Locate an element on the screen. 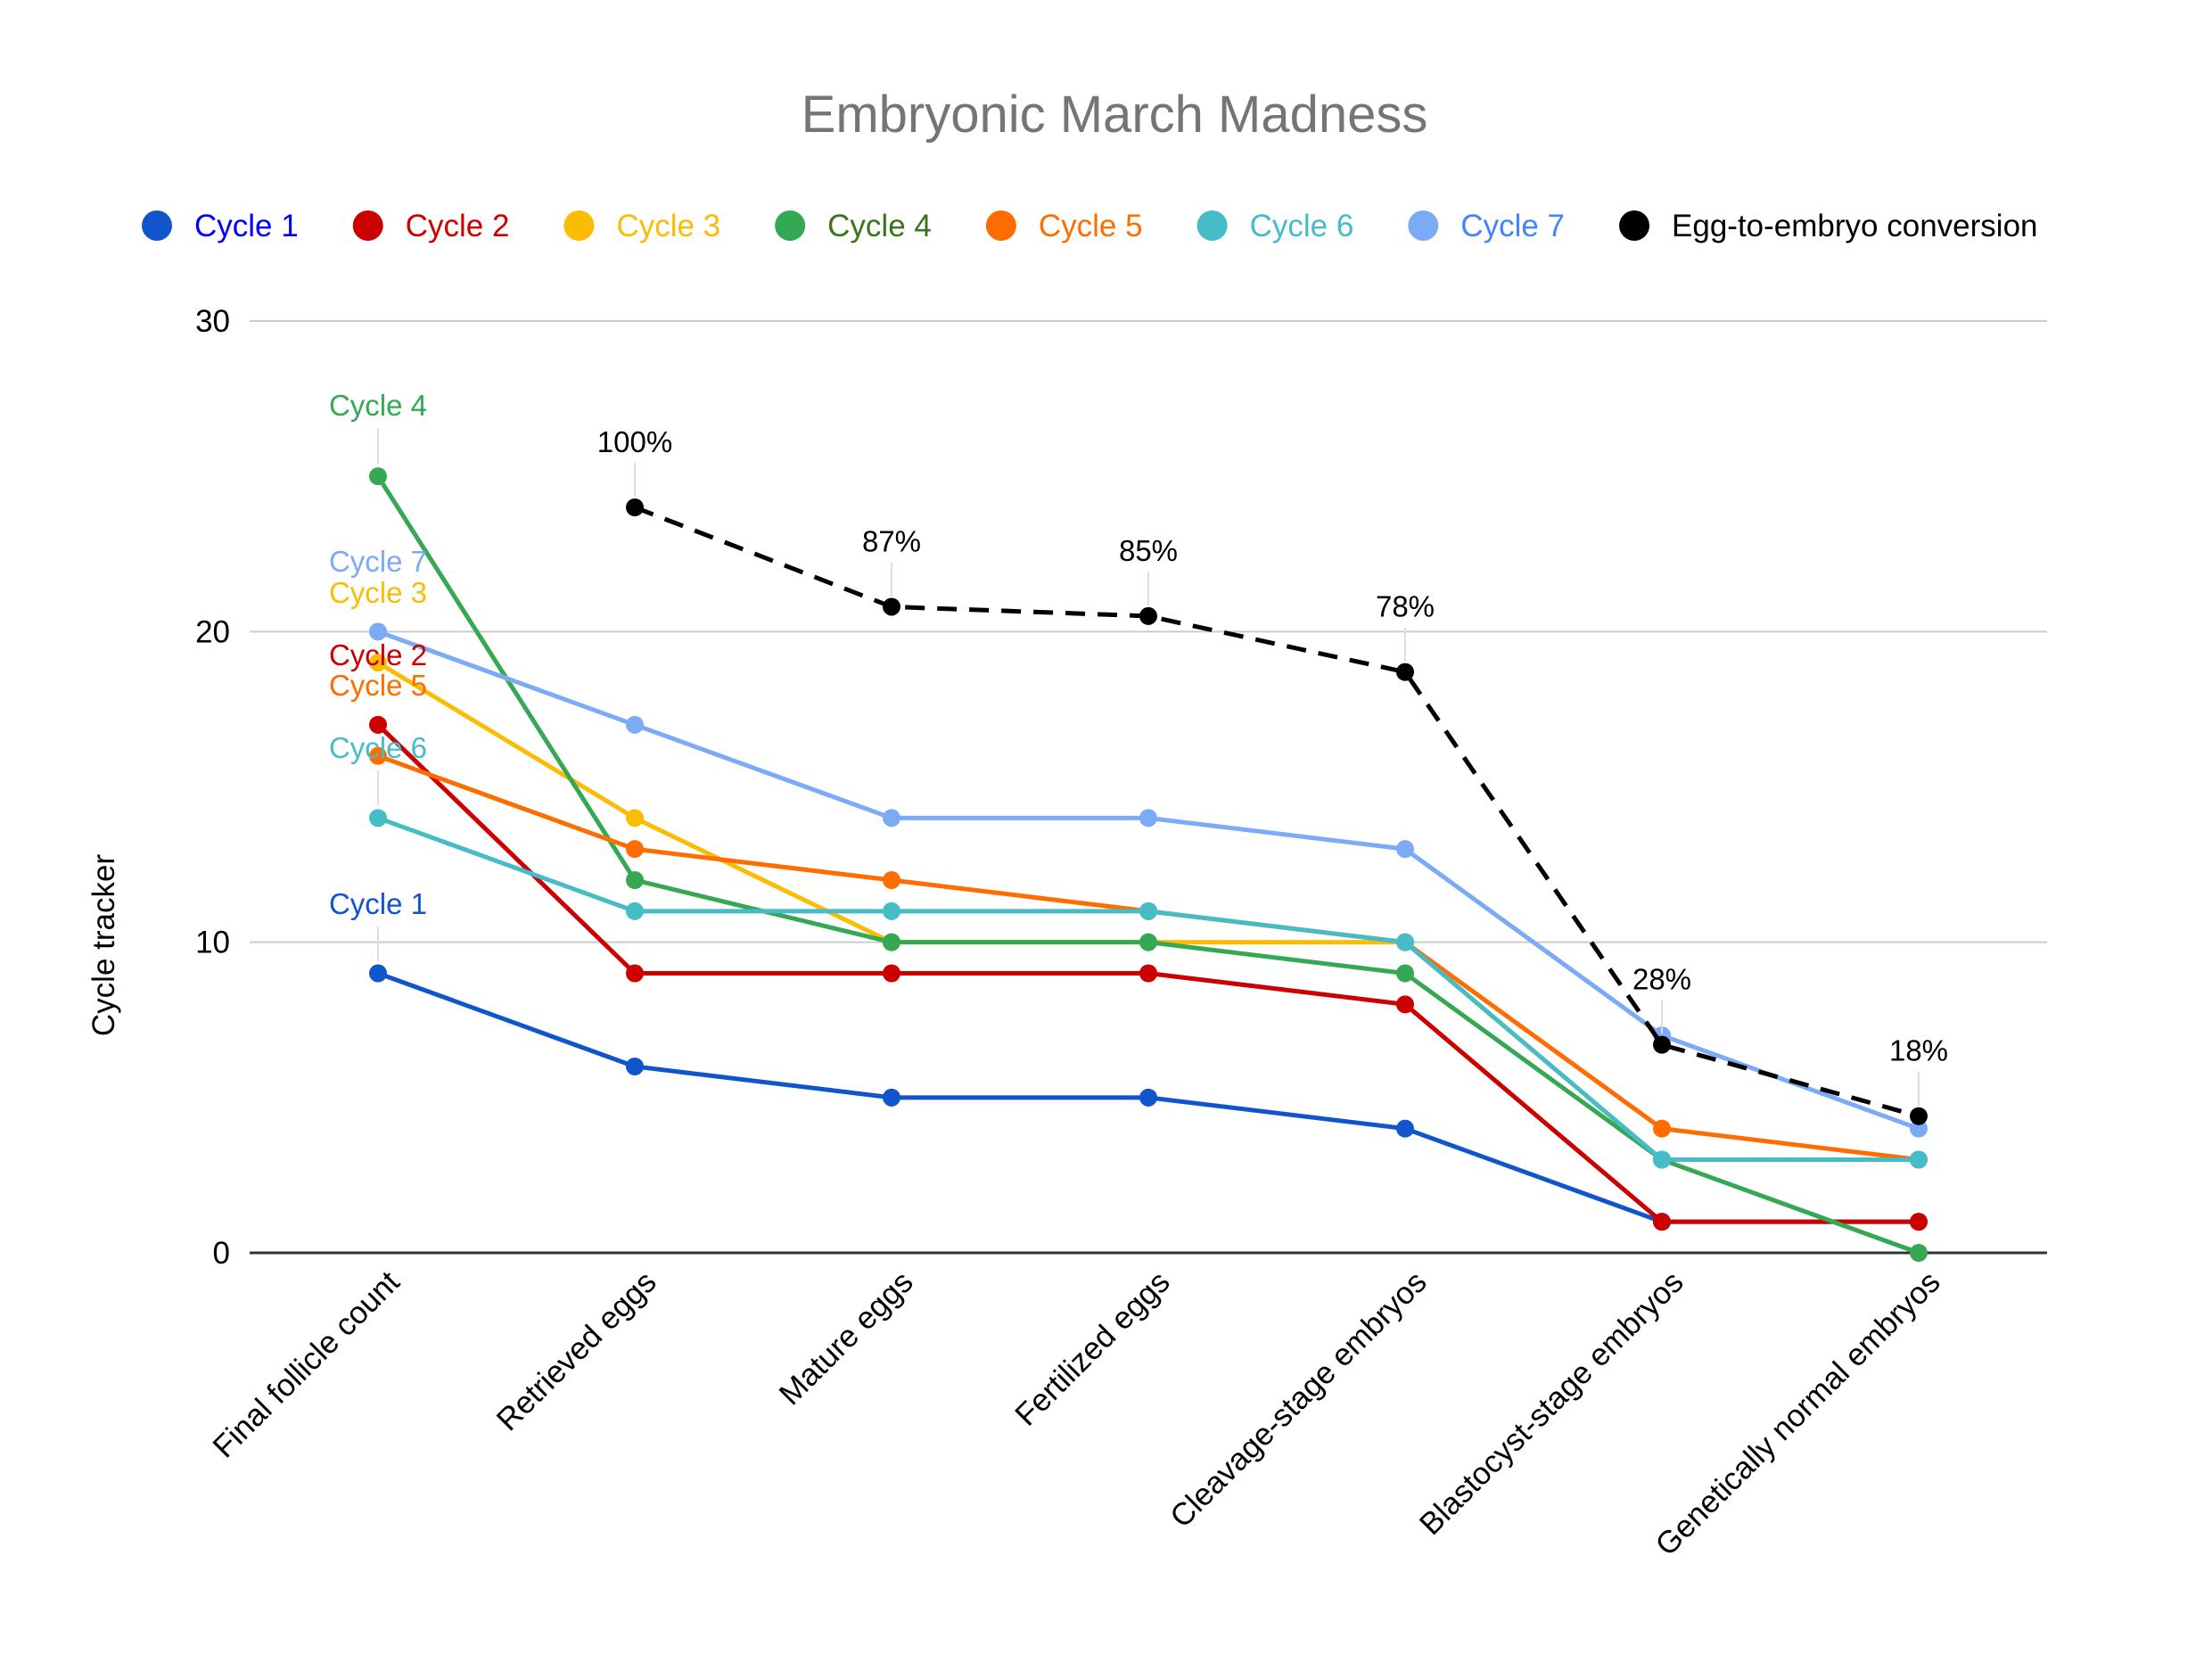 The height and width of the screenshot is (1655, 2212). legend-label: Egg-to-embryo conversion is located at coordinates (1854, 226).